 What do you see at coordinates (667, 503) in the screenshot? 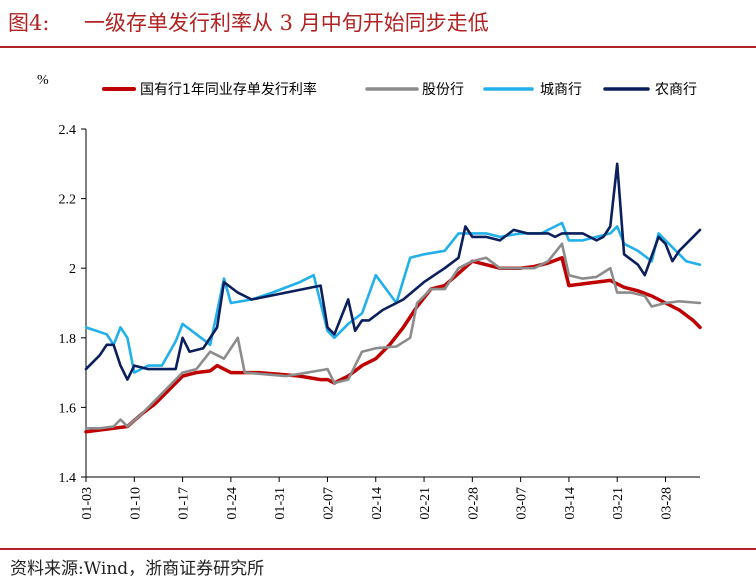
I see `x-tick-label: 03-28` at bounding box center [667, 503].